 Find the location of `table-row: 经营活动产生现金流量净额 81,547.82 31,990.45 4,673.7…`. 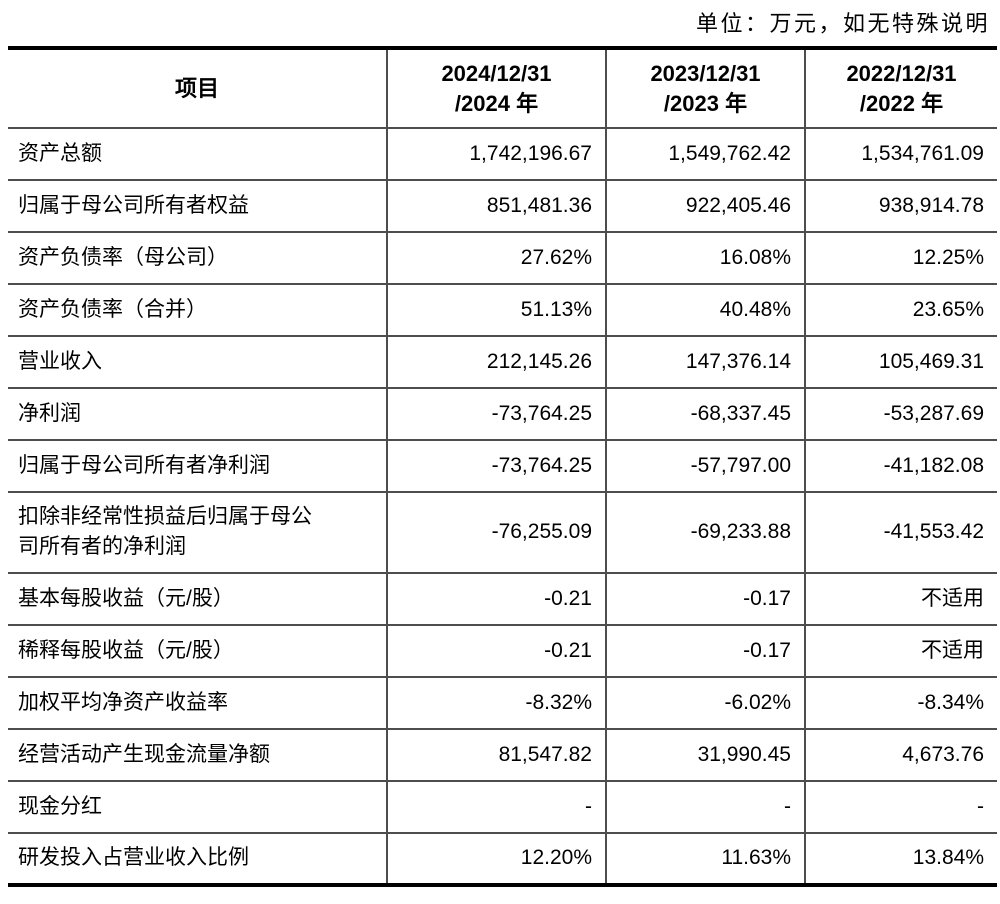

table-row: 经营活动产生现金流量净额 81,547.82 31,990.45 4,673.7… is located at coordinates (502, 755).